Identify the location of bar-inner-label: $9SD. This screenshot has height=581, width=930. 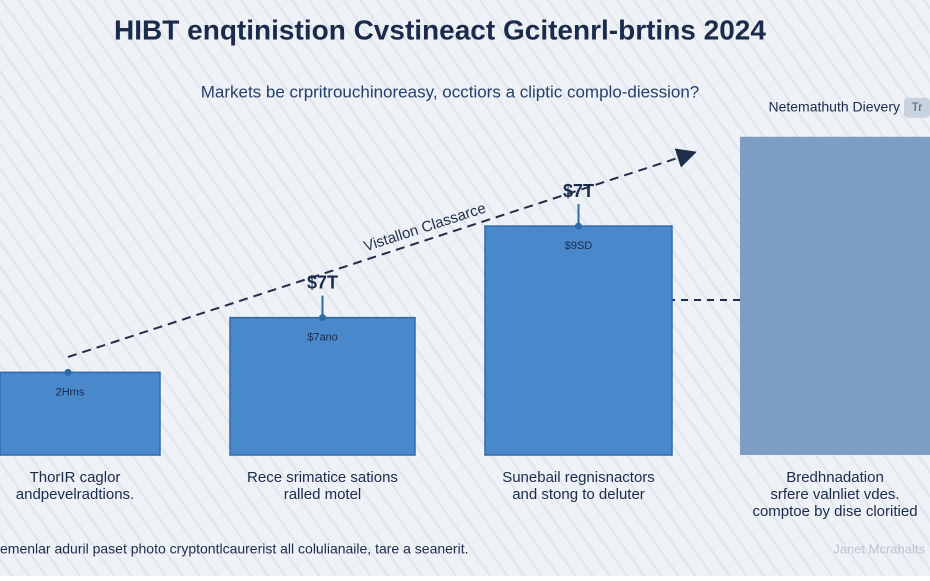
(579, 246).